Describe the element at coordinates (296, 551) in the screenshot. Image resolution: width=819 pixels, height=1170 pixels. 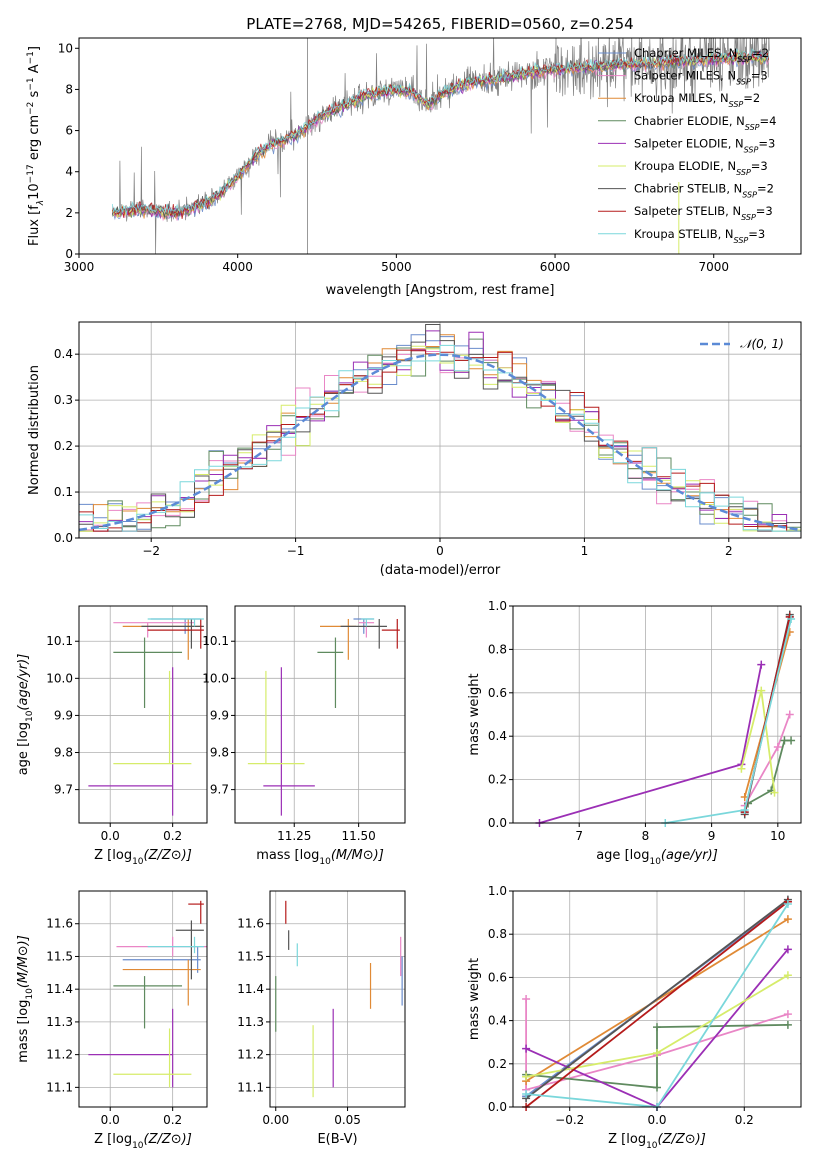
I see `x-tick-label: −1` at that location.